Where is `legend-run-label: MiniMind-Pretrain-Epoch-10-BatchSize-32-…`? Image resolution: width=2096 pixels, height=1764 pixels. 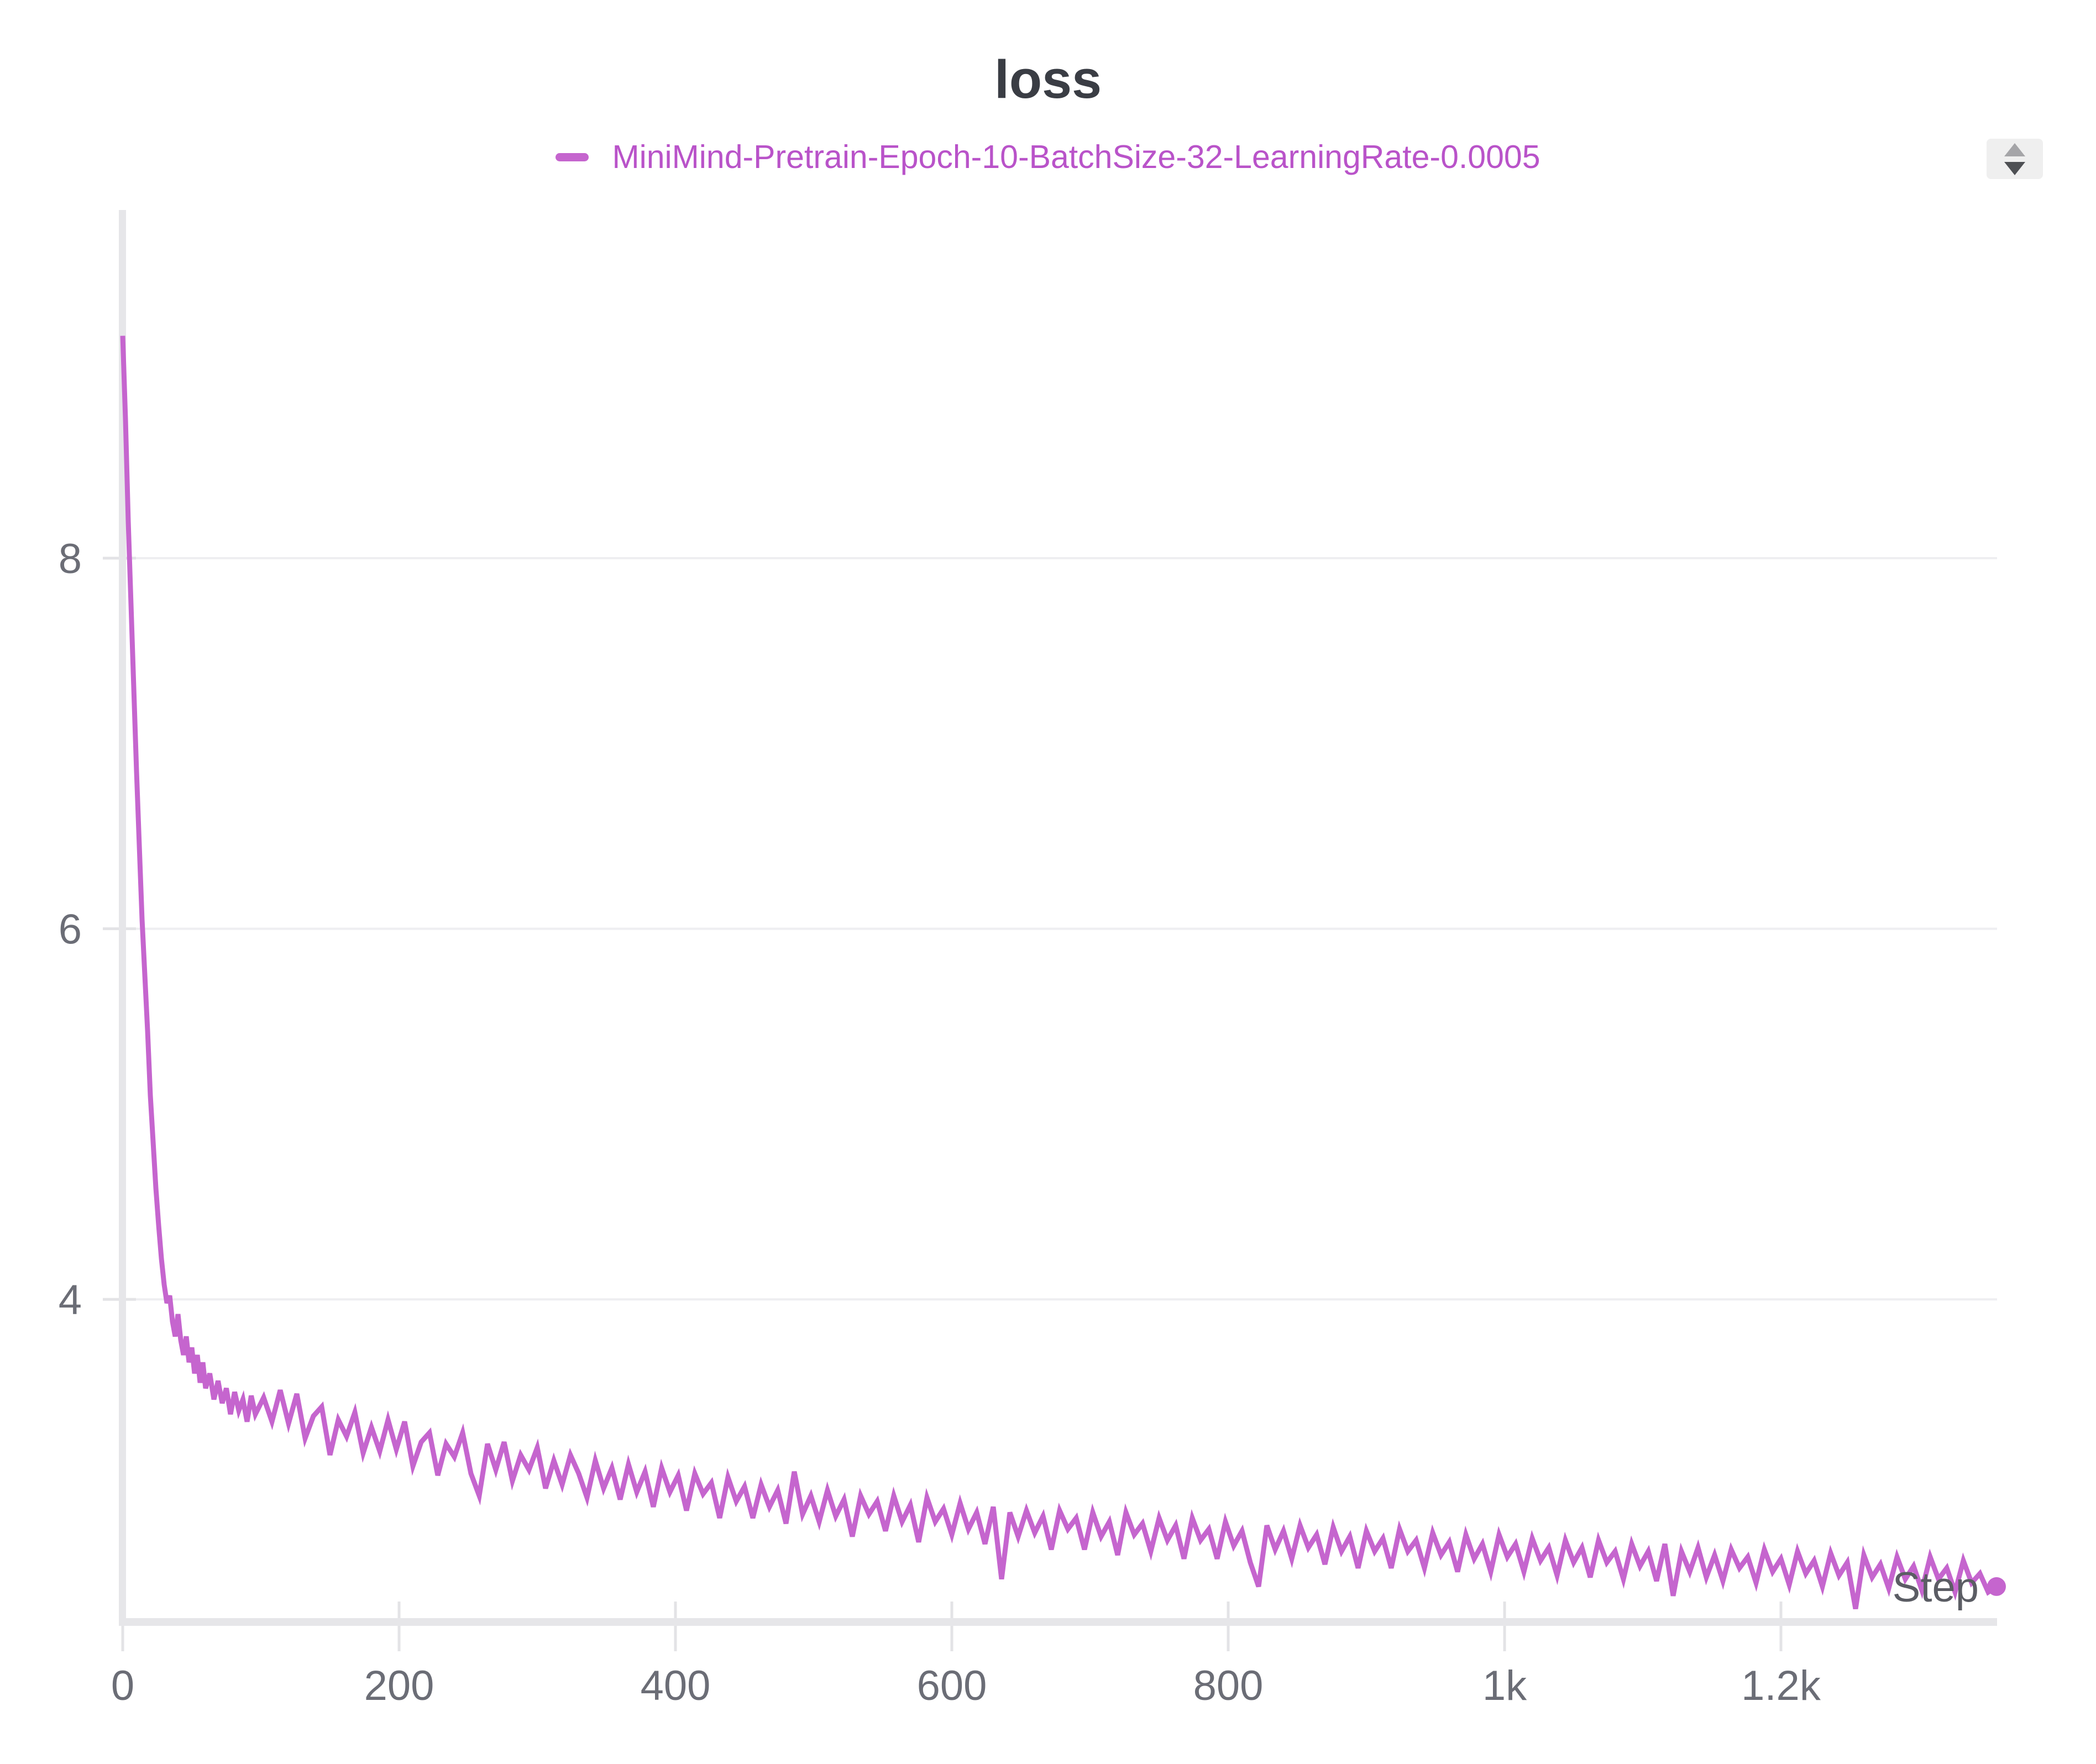 legend-run-label: MiniMind-Pretrain-Epoch-10-BatchSize-32-… is located at coordinates (1076, 157).